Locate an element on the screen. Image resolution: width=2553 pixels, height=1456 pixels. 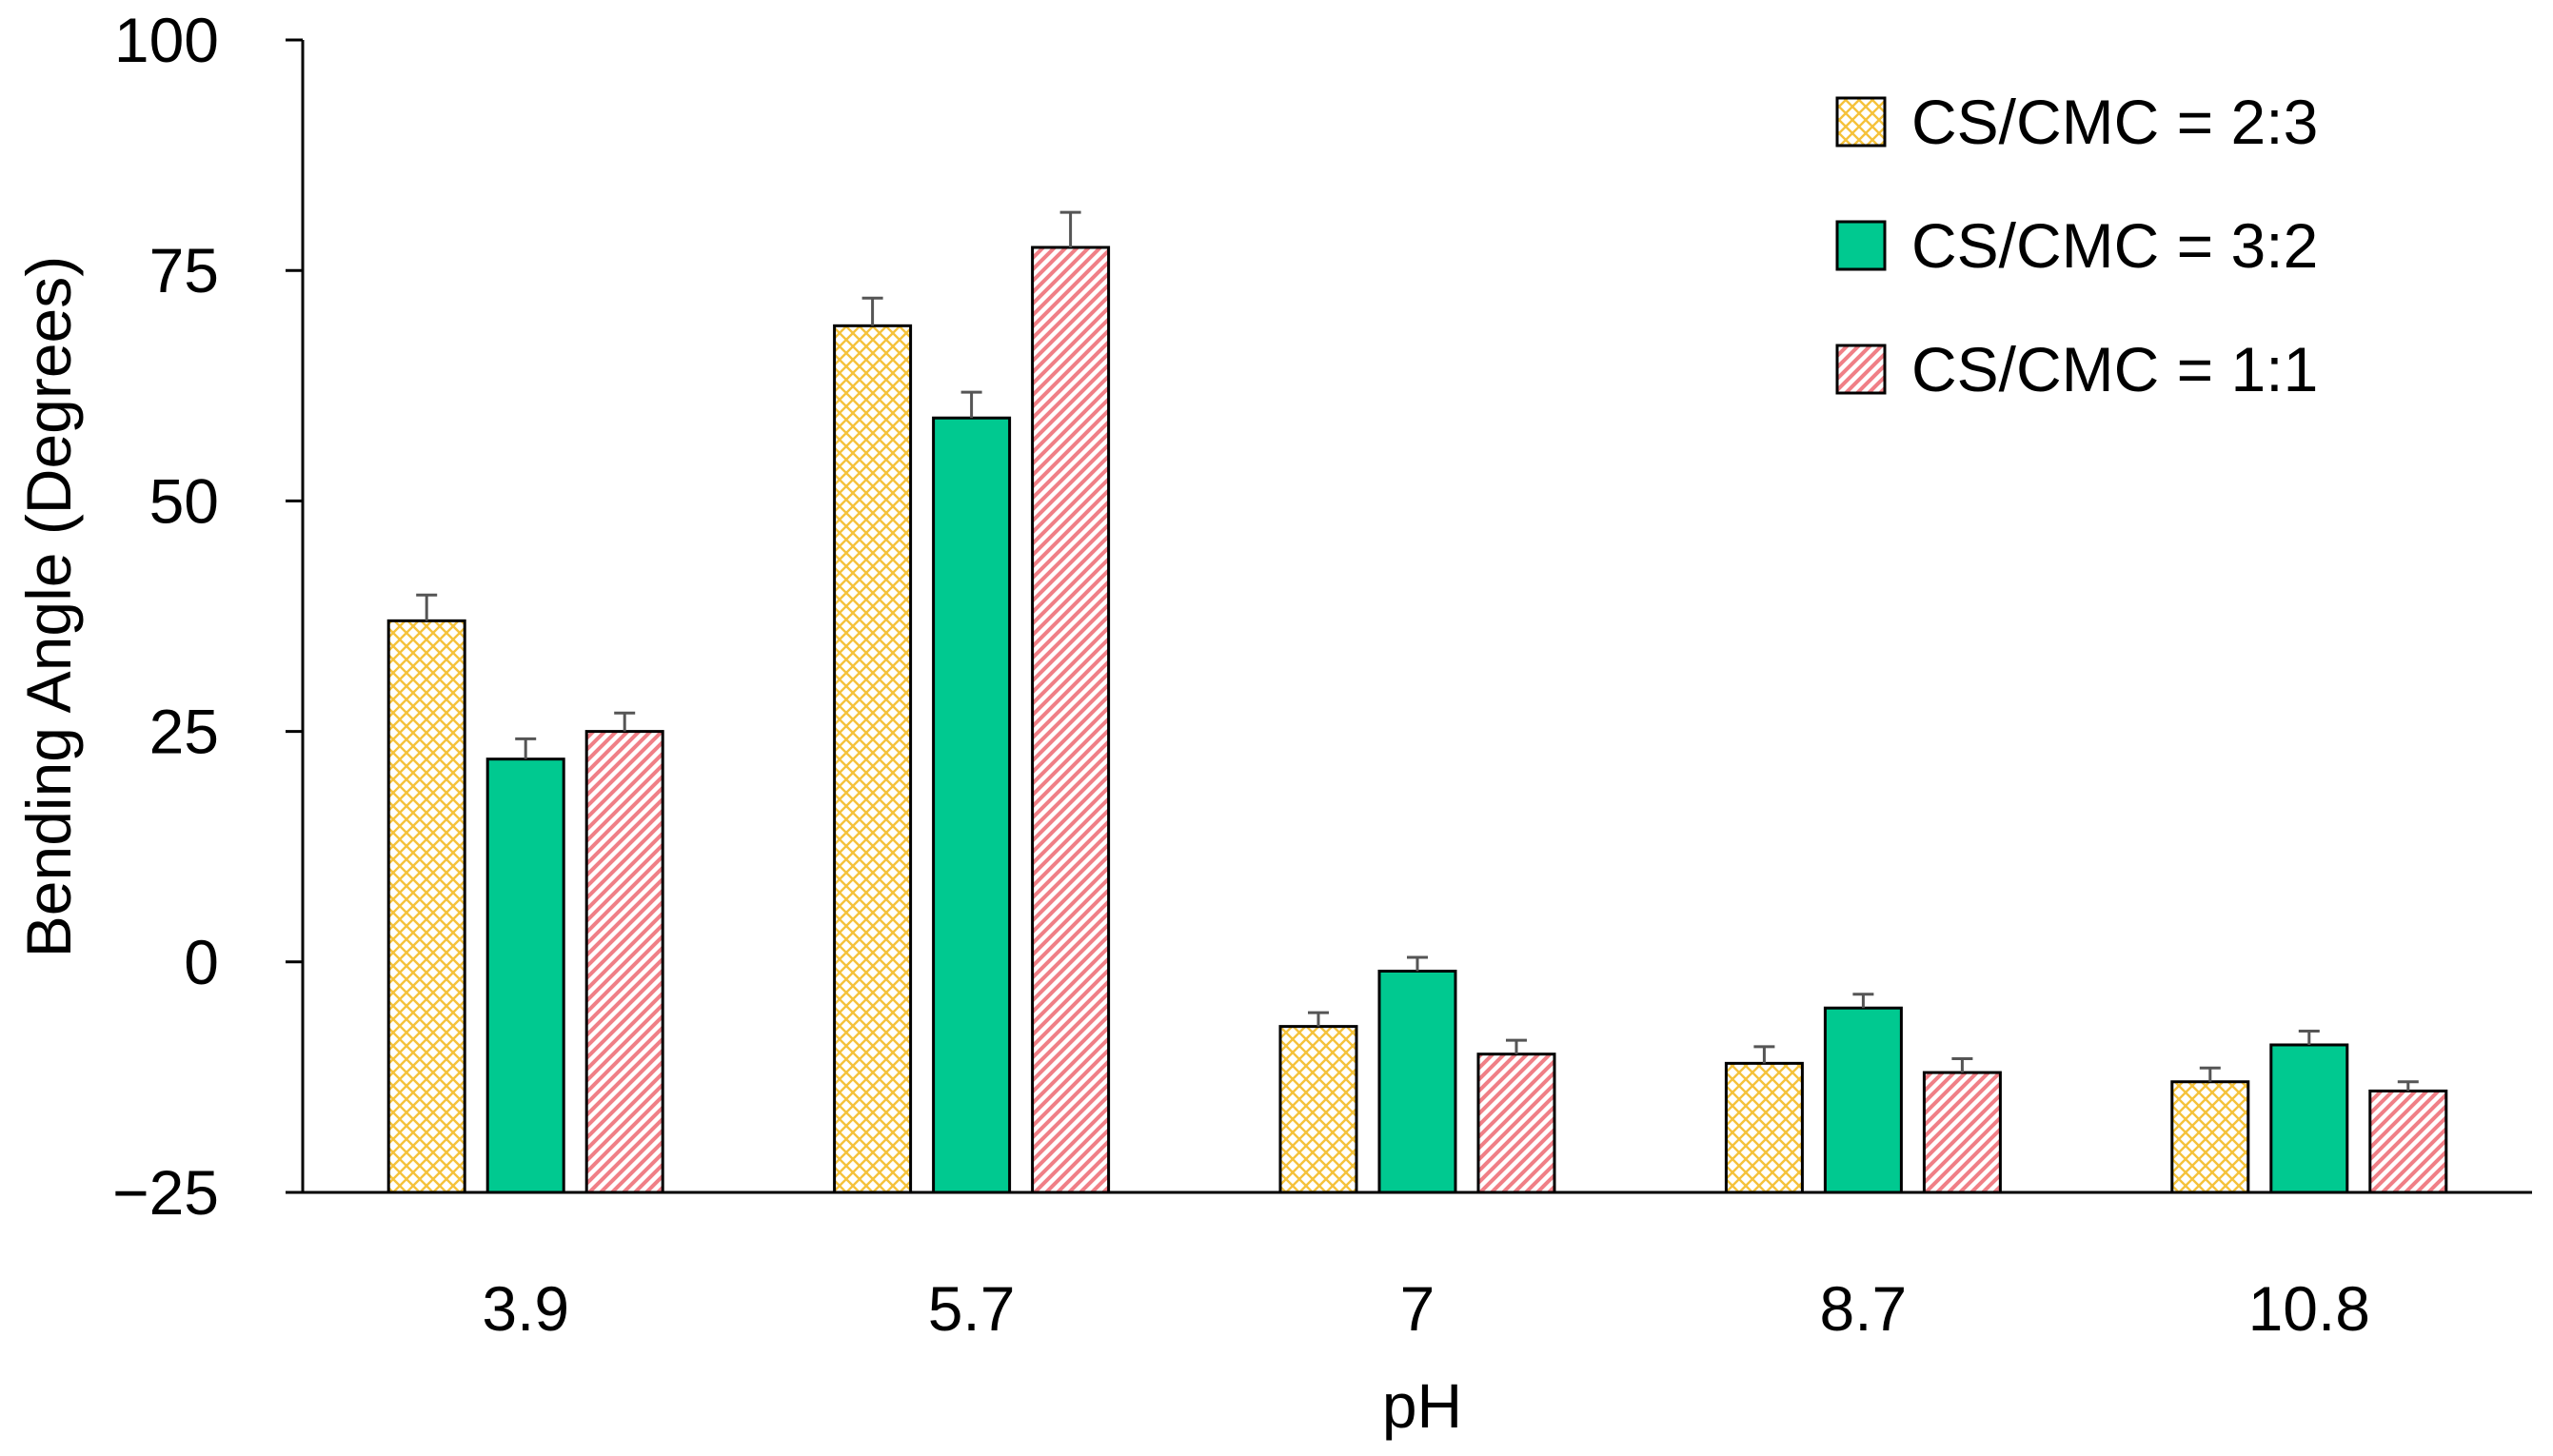
y-tick-label: 50 is located at coordinates (184, 500).